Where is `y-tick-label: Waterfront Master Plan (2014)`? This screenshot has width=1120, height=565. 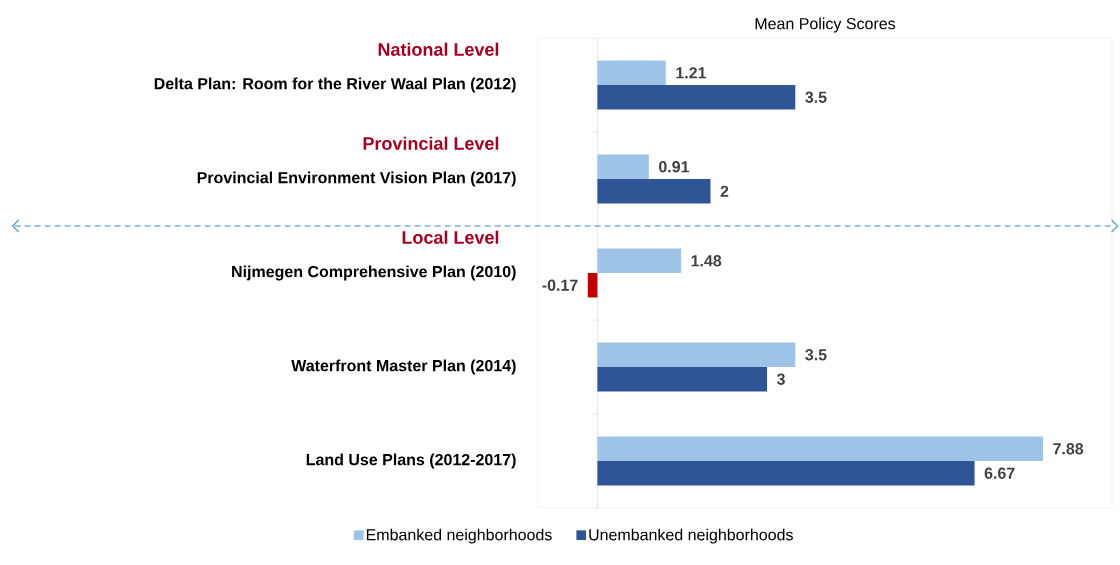
y-tick-label: Waterfront Master Plan (2014) is located at coordinates (403, 367).